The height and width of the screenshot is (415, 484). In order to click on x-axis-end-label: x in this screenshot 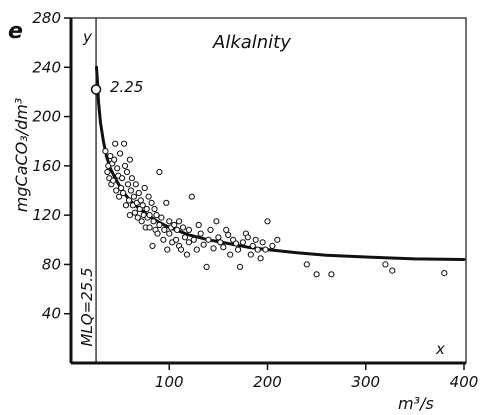, I will do `click(440, 349)`.